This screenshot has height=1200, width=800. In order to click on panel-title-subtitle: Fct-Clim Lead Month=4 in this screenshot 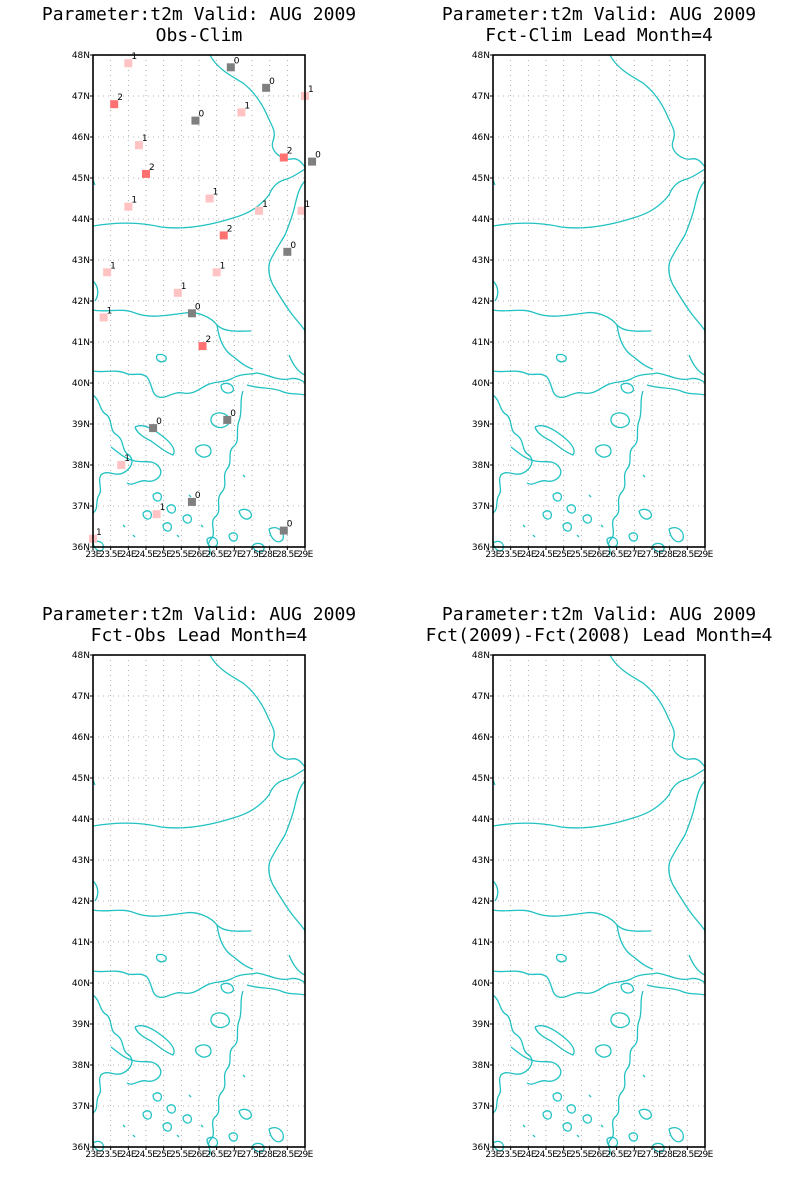, I will do `click(599, 35)`.